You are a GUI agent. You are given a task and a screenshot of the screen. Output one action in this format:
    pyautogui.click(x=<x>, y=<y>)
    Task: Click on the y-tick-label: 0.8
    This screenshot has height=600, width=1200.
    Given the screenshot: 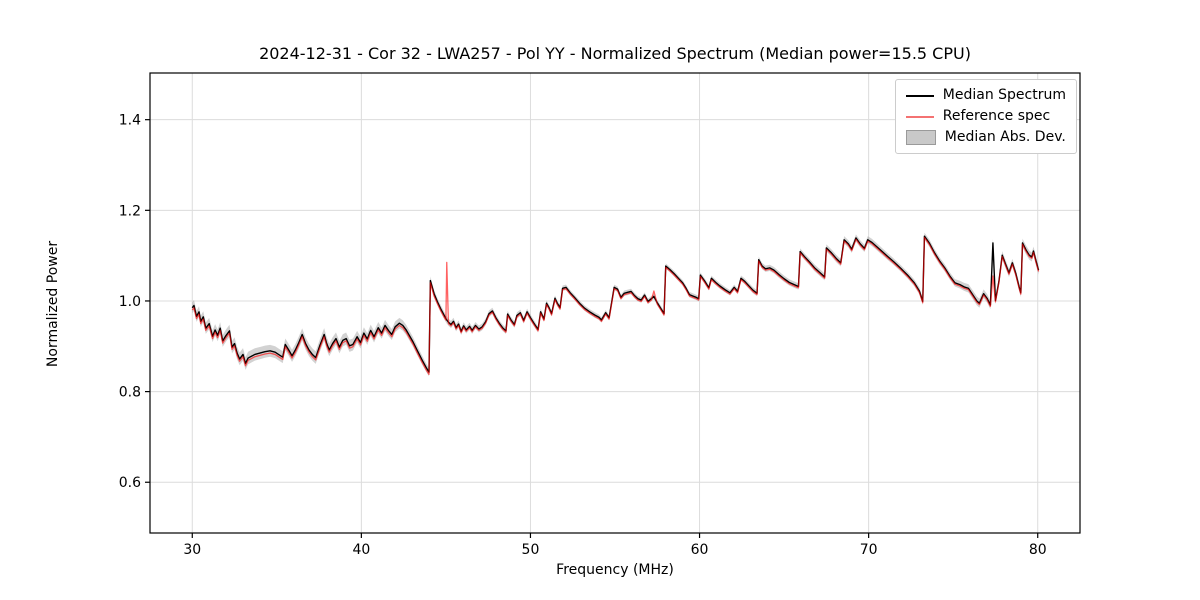 What is the action you would take?
    pyautogui.click(x=130, y=393)
    